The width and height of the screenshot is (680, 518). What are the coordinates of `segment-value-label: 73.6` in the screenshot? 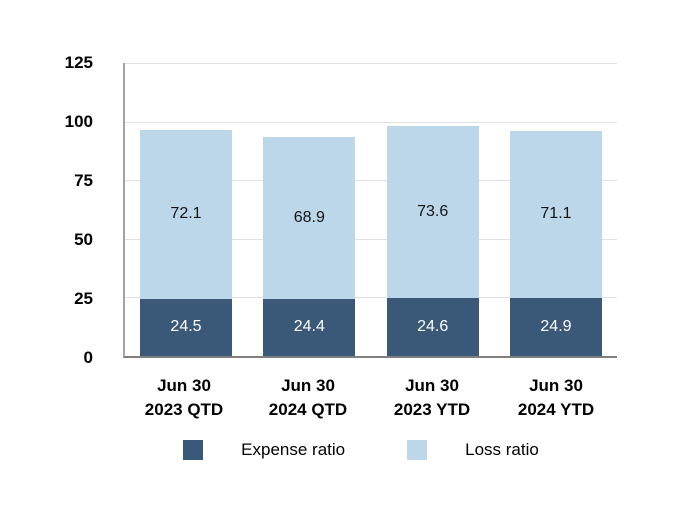 It's located at (433, 212).